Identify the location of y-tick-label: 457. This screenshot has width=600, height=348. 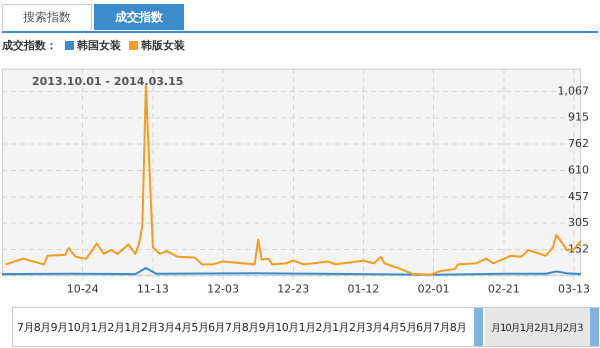
(578, 196).